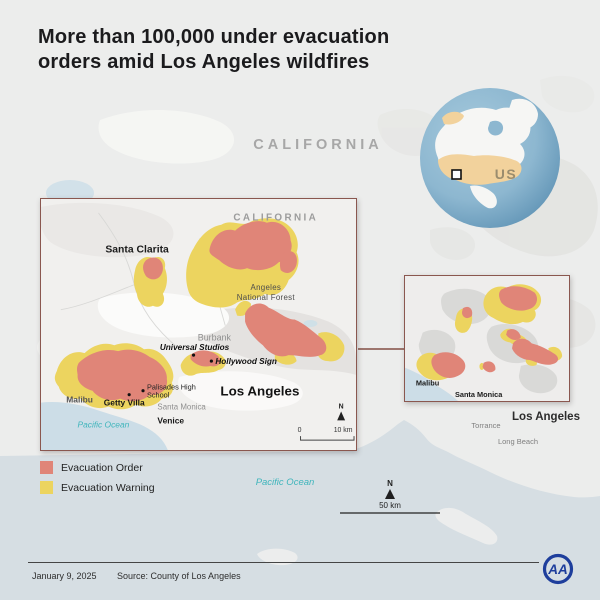 The width and height of the screenshot is (600, 600). What do you see at coordinates (124, 403) in the screenshot?
I see `getty-villa-label: Getty Villa` at bounding box center [124, 403].